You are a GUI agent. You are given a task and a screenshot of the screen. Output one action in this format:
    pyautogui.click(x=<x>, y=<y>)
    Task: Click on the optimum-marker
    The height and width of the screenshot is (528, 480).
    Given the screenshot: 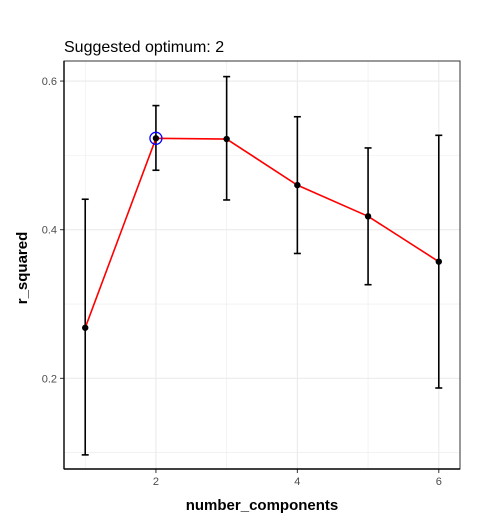 What is the action you would take?
    pyautogui.click(x=156, y=138)
    